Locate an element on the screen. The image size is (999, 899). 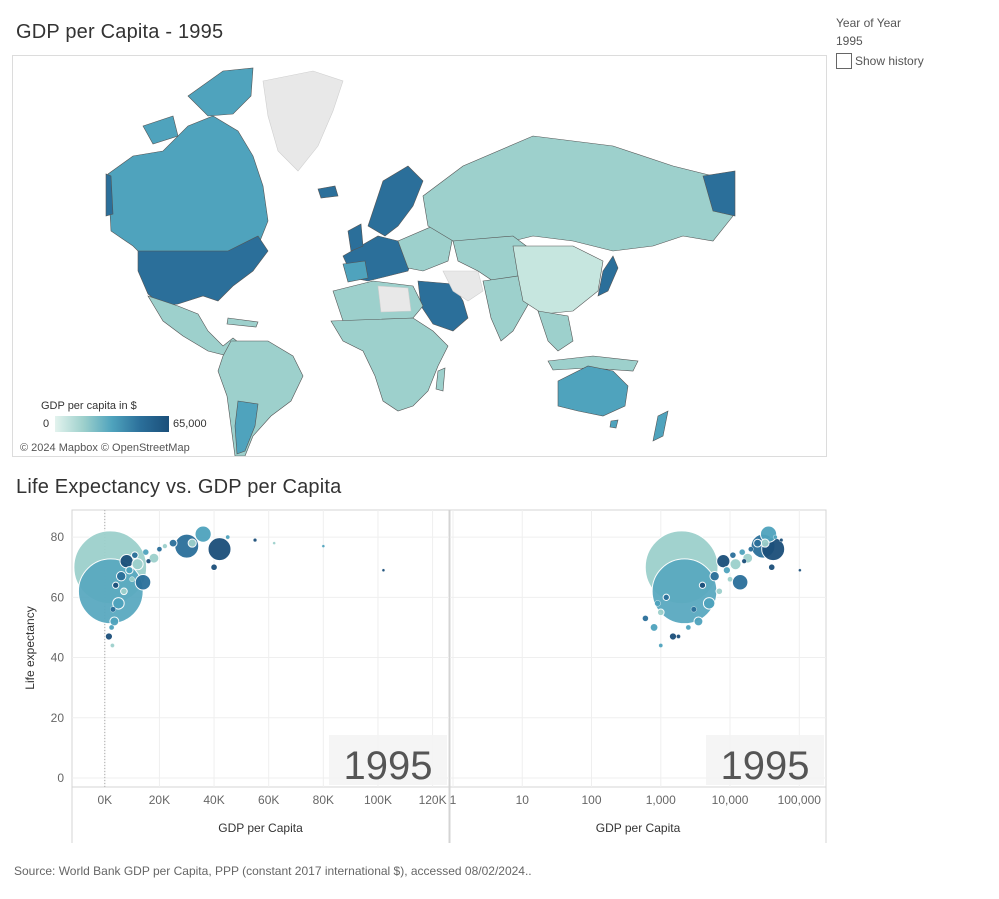
map-region-russia-east is located at coordinates (719, 193).